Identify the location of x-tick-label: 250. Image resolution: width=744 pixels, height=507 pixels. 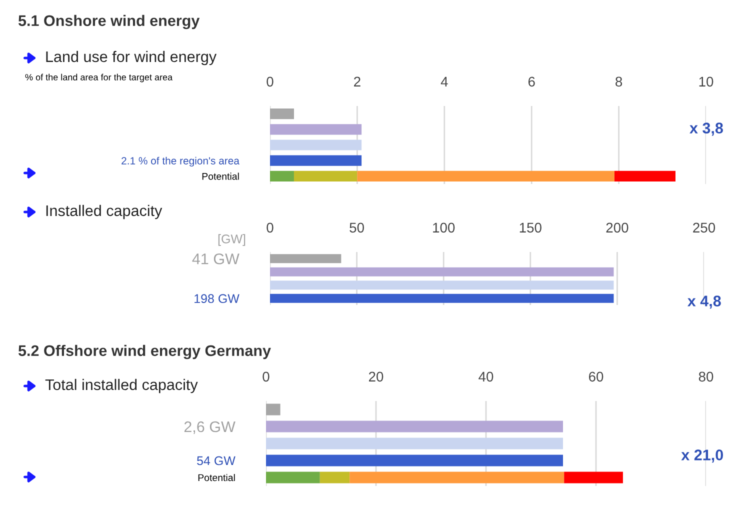
(704, 227).